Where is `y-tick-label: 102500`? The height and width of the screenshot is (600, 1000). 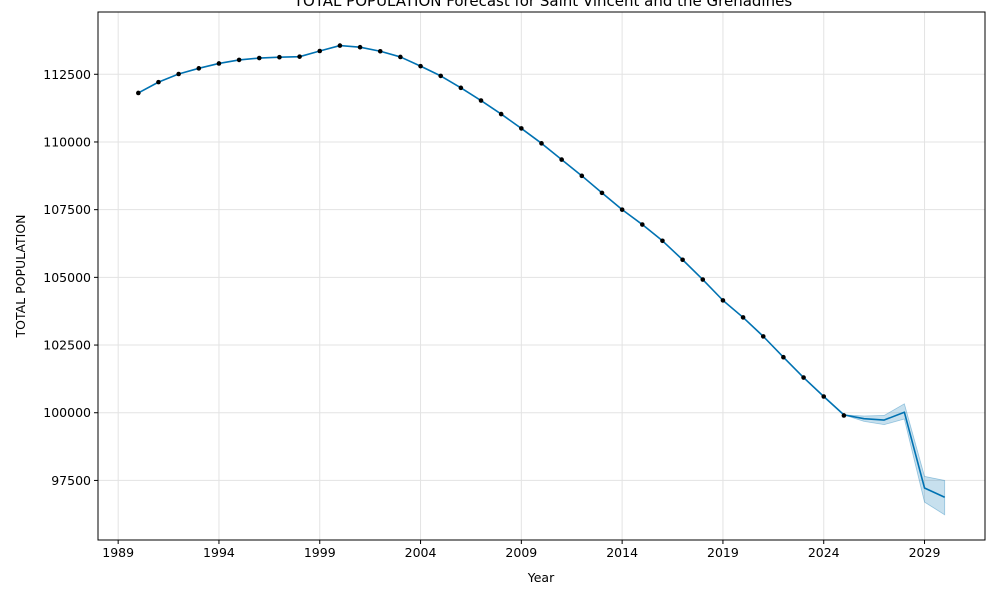
y-tick-label: 102500 is located at coordinates (67, 345).